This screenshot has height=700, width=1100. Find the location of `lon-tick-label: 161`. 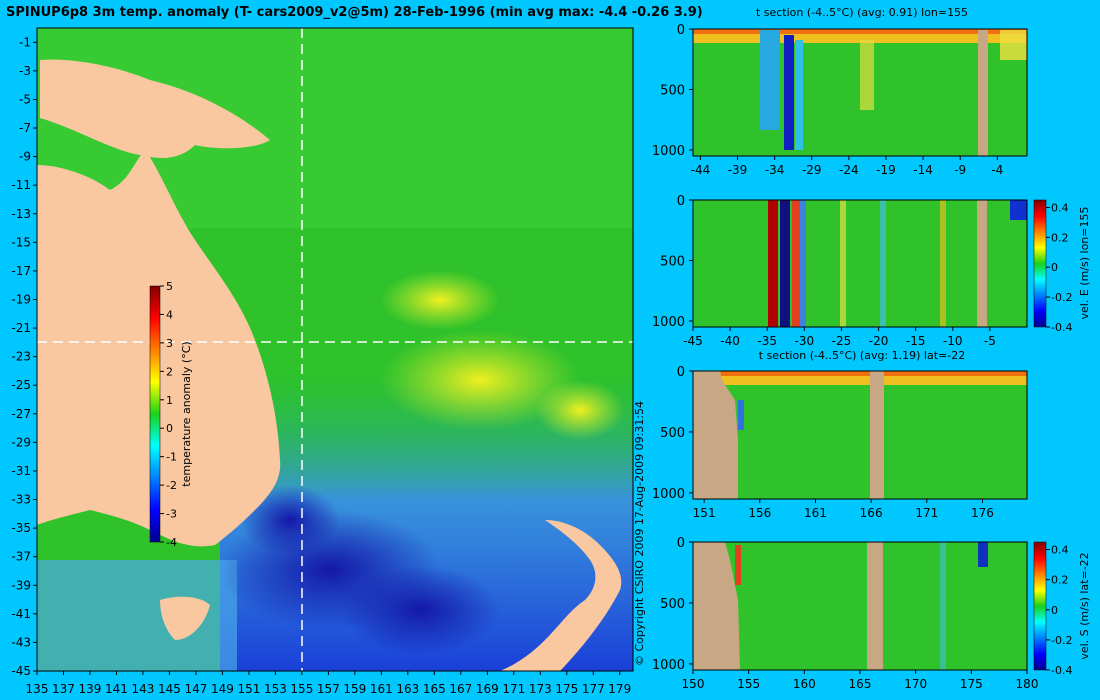

lon-tick-label: 161 is located at coordinates (381, 689).